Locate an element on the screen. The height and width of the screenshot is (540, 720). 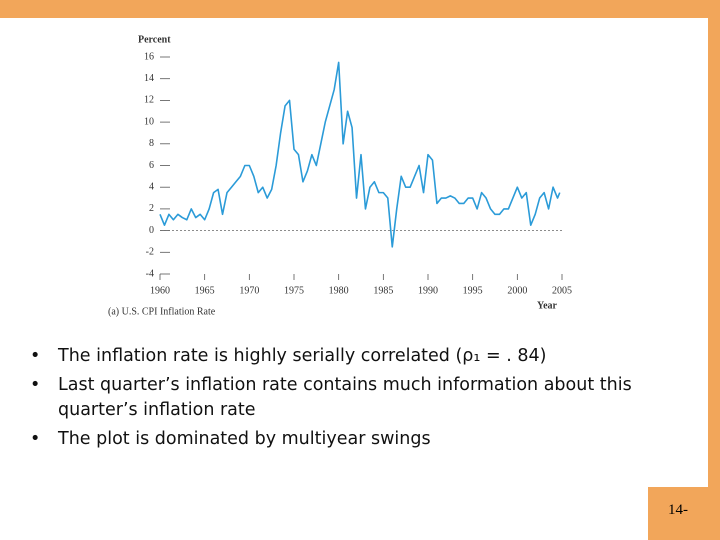
page-number: 14- is located at coordinates (678, 513).